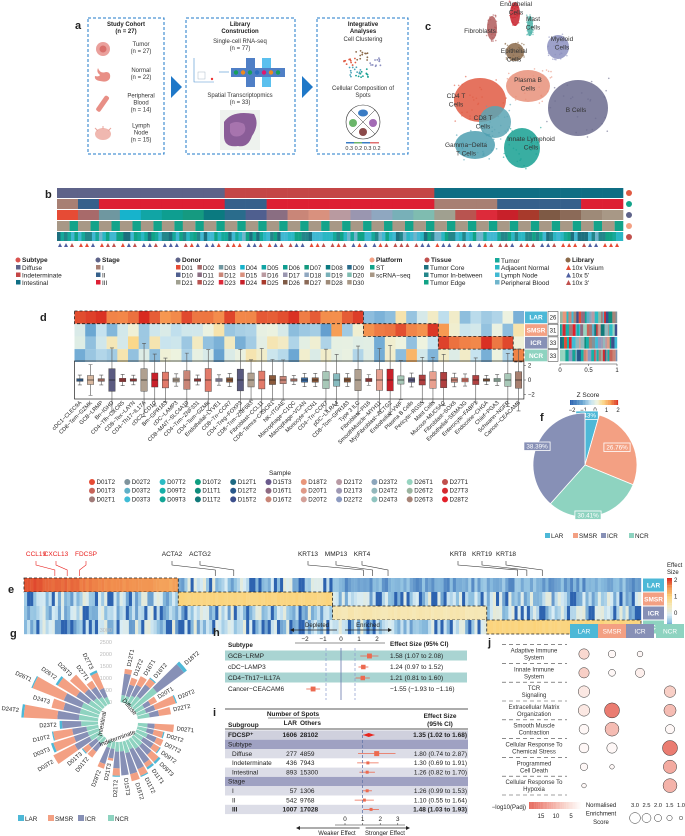 Image resolution: width=685 pixels, height=836 pixels. What do you see at coordinates (440, 754) in the screenshot?
I see `effect-size-text: 1.80 (0.74 to 2.87)` at bounding box center [440, 754].